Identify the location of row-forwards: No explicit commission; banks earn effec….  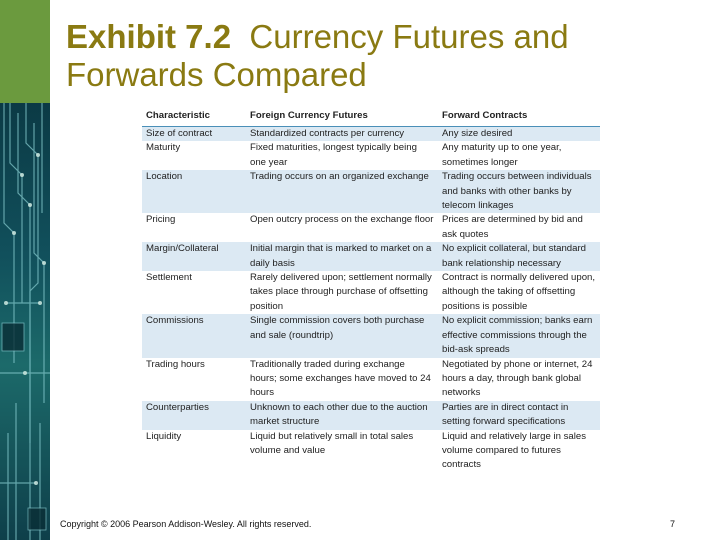
(519, 336).